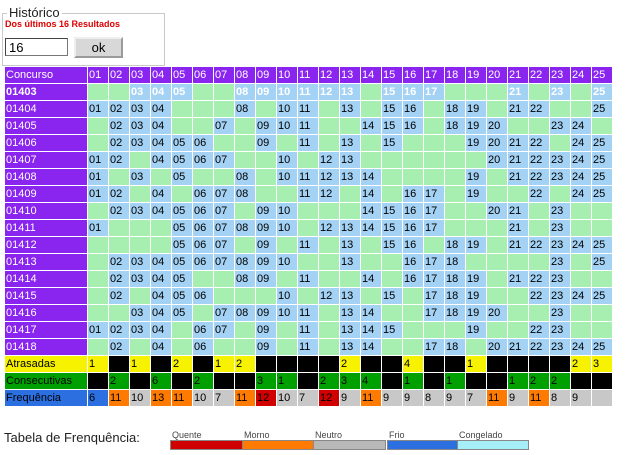 Image resolution: width=640 pixels, height=455 pixels. Describe the element at coordinates (539, 75) in the screenshot. I see `header-number: 22` at that location.